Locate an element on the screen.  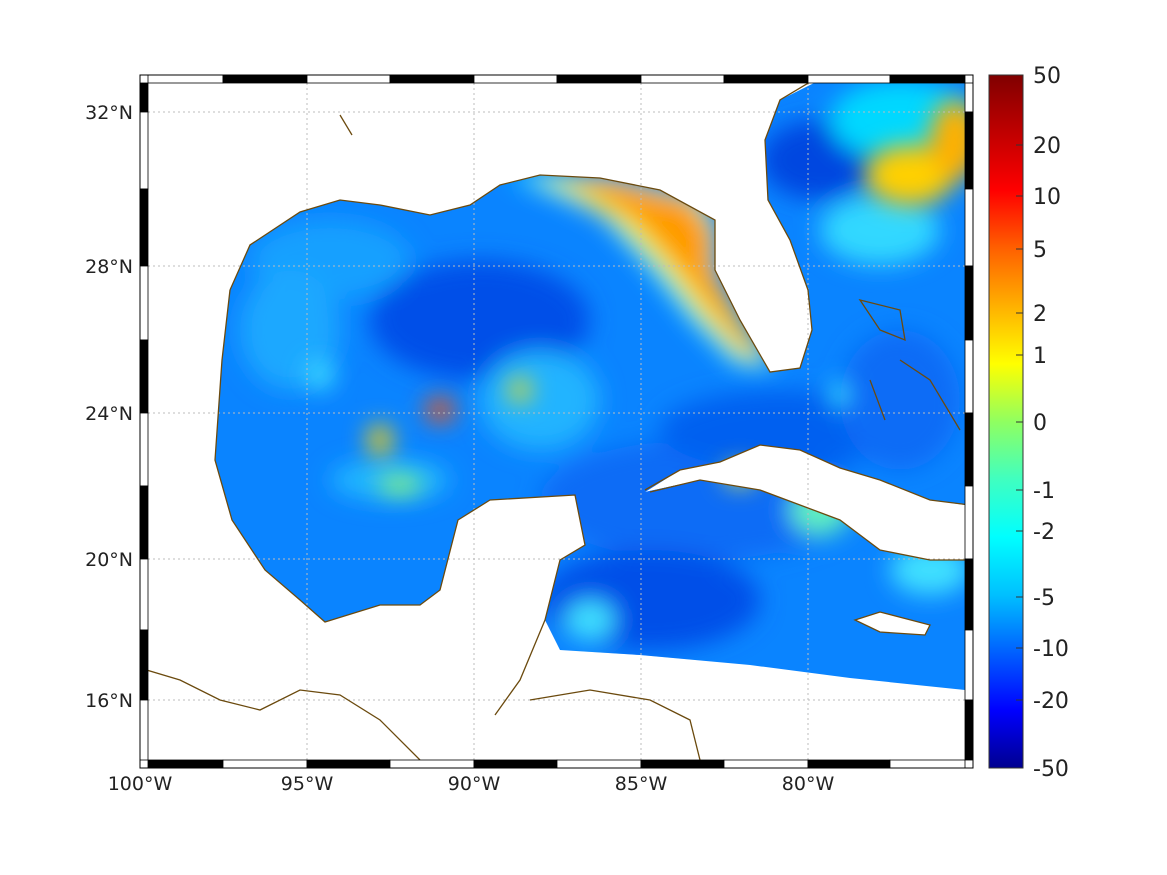
colorbar-tick-label: -1 is located at coordinates (1044, 491).